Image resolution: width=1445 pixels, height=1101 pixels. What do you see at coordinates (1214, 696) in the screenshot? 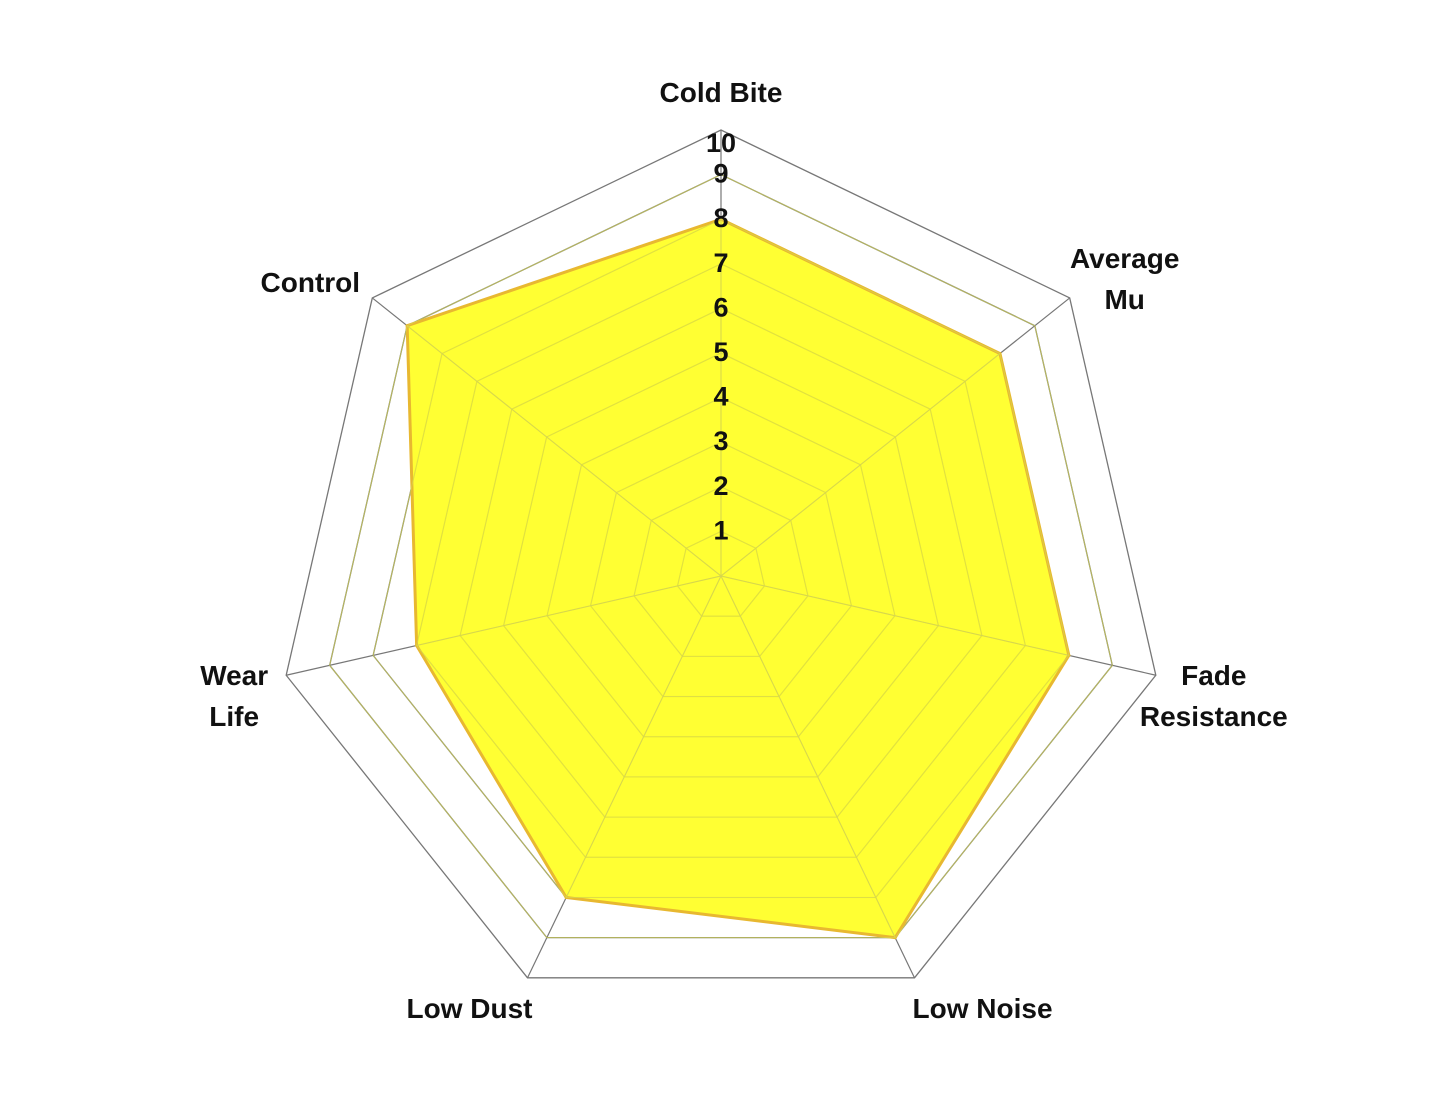
I see `axis-label-fade-resistance: Fade Resistance` at bounding box center [1214, 696].